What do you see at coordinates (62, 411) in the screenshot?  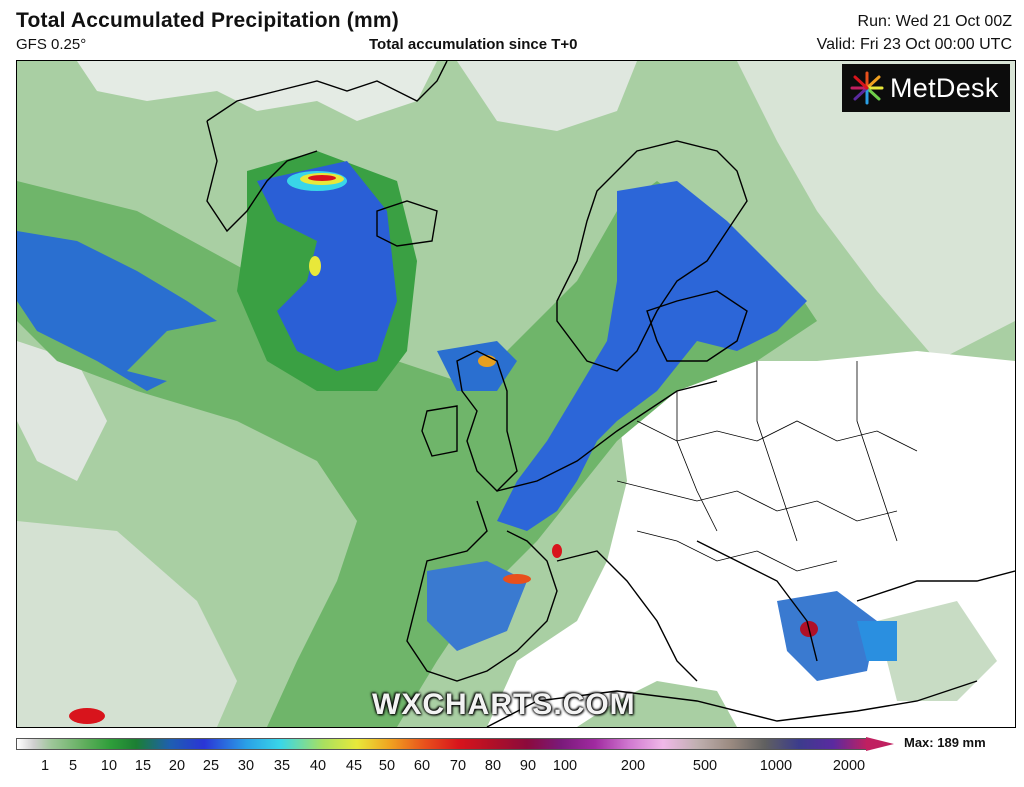 I see `atlantic-west-light-patch` at bounding box center [62, 411].